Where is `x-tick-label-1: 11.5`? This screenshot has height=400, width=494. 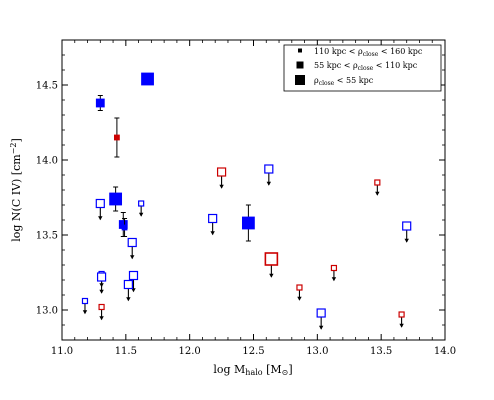 x-tick-label-1: 11.5 is located at coordinates (126, 351).